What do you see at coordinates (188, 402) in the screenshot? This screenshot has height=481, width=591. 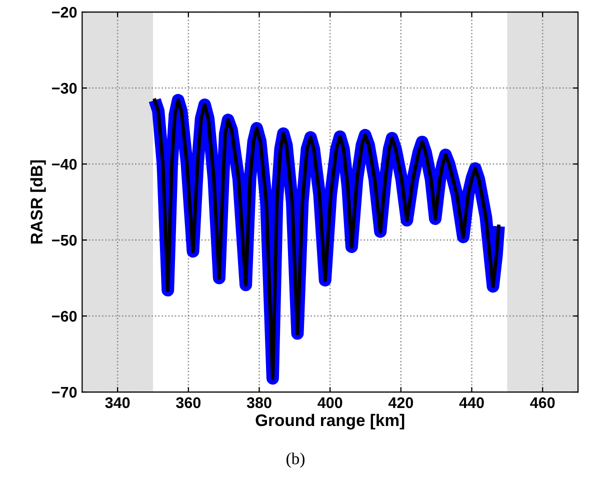 I see `x-tick-label: 360` at bounding box center [188, 402].